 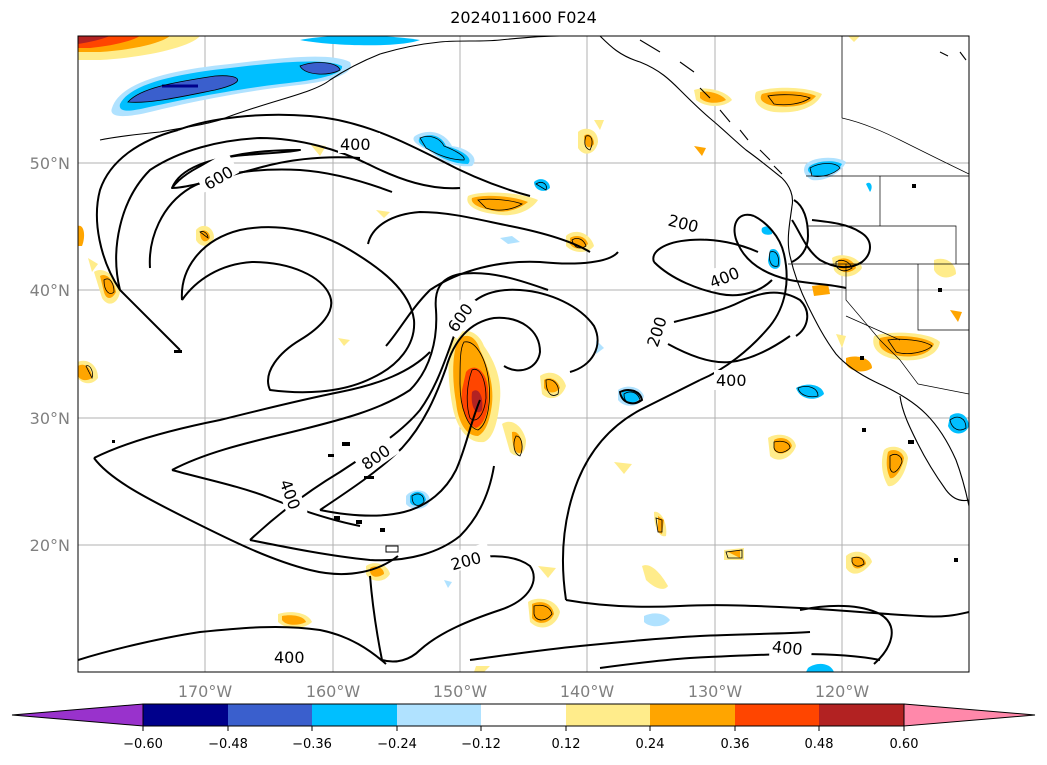 What do you see at coordinates (228, 744) in the screenshot?
I see `colorbar-tick-label: −0.48` at bounding box center [228, 744].